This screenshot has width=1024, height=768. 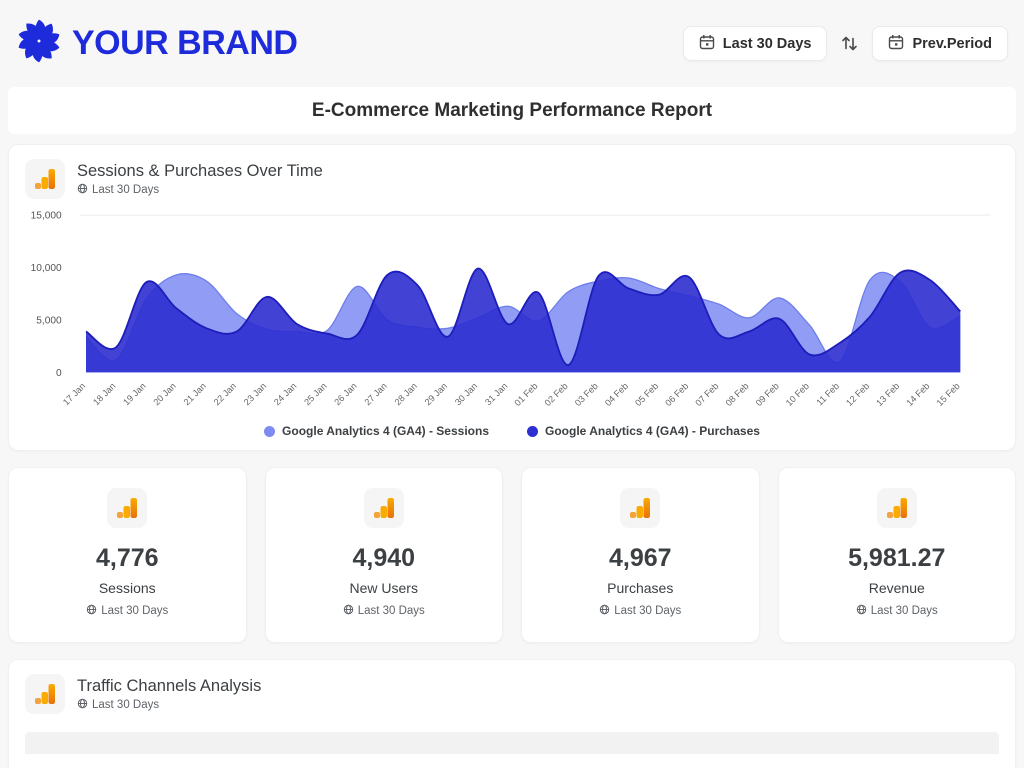 I want to click on kpi-card-revenue: 5,981.27 Revenue Last 30 Days, so click(x=896, y=555).